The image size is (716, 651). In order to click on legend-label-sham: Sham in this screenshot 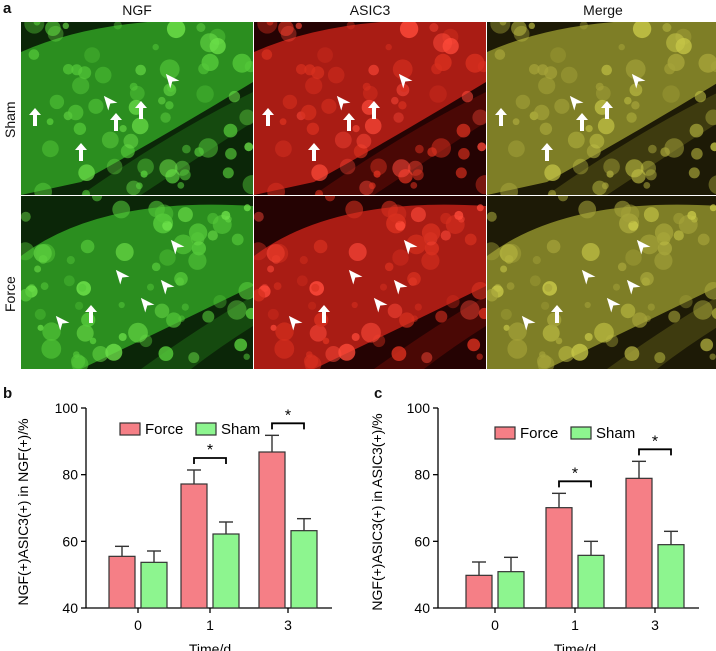, I will do `click(240, 429)`.